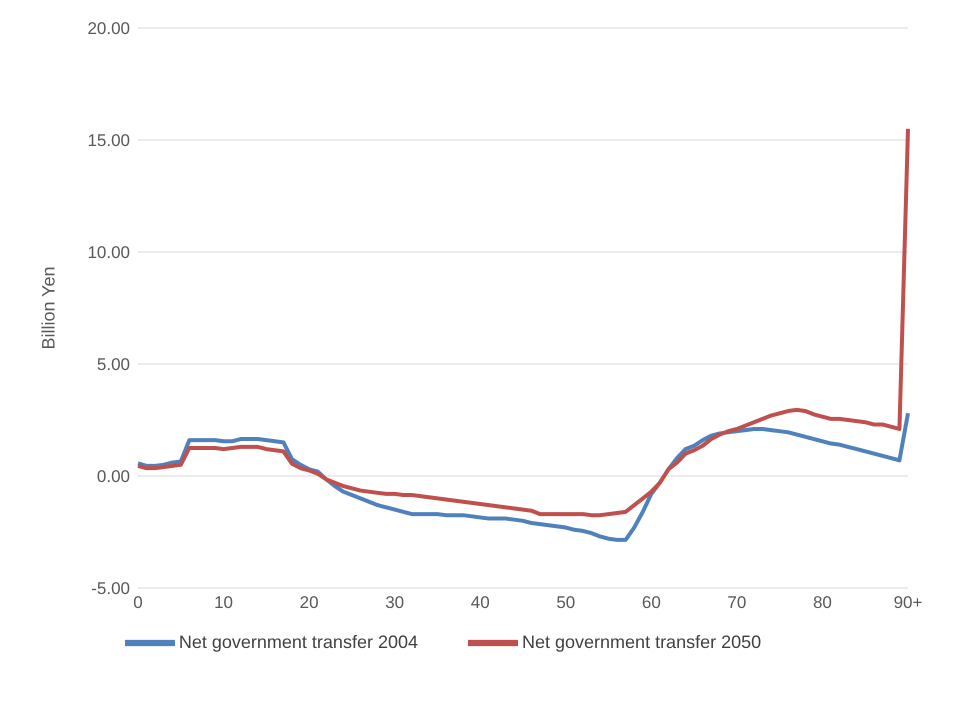 The height and width of the screenshot is (702, 957). Describe the element at coordinates (48, 308) in the screenshot. I see `y-axis-title: Billion Yen` at that location.